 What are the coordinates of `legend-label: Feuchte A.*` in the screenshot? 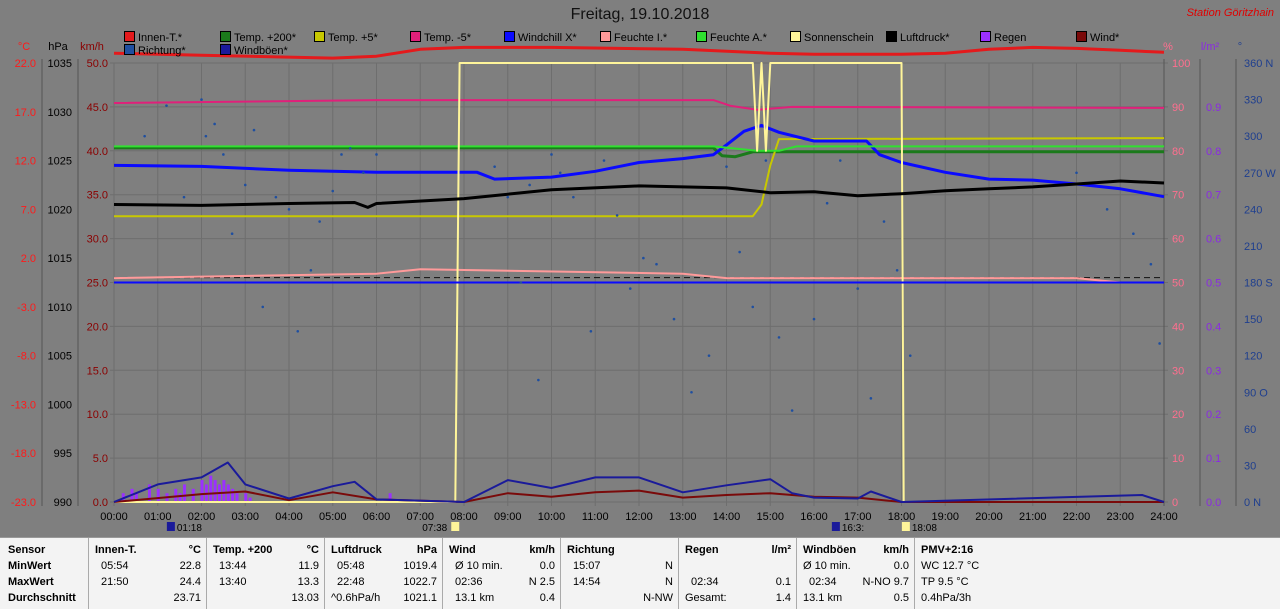 It's located at (738, 38).